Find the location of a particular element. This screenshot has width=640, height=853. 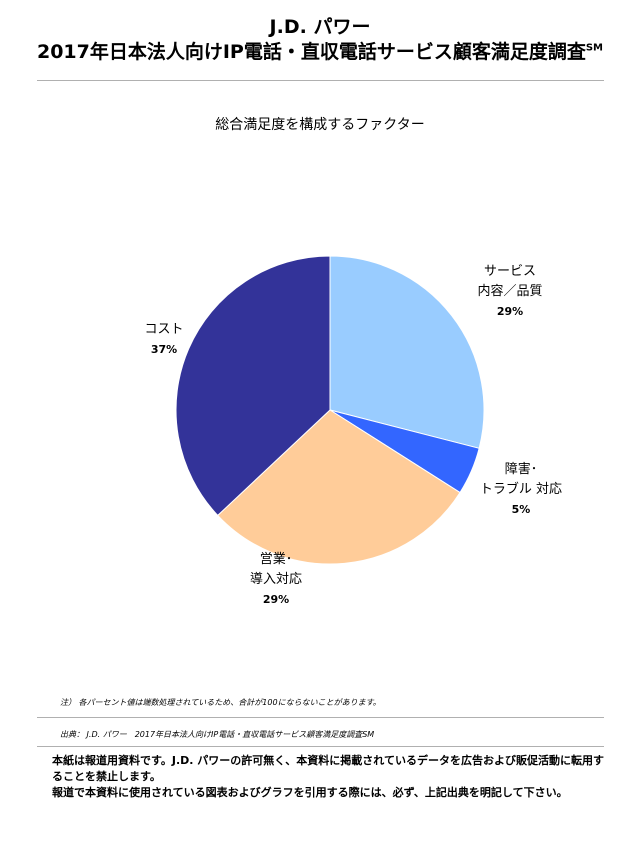

slice-pct-trouble: 5% is located at coordinates (521, 509).